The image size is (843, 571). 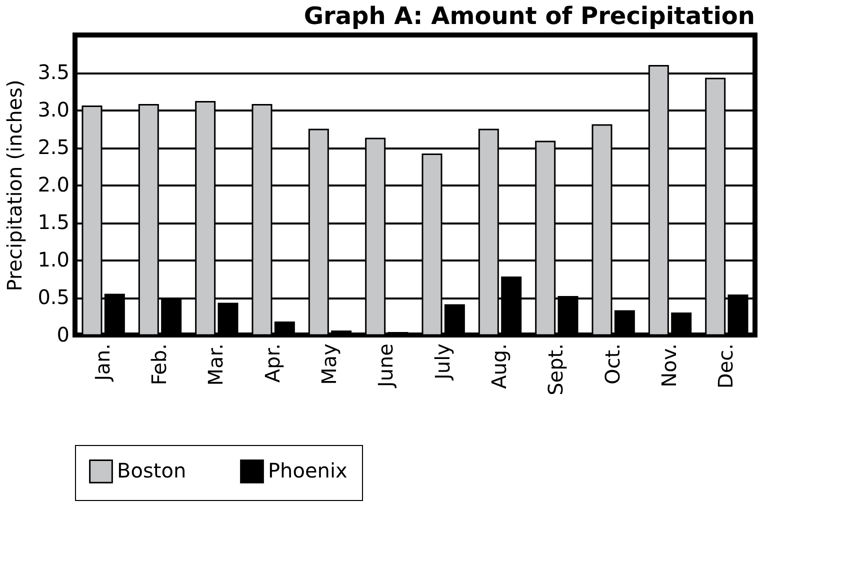 I want to click on y-tick-label: 3.0, so click(x=54, y=110).